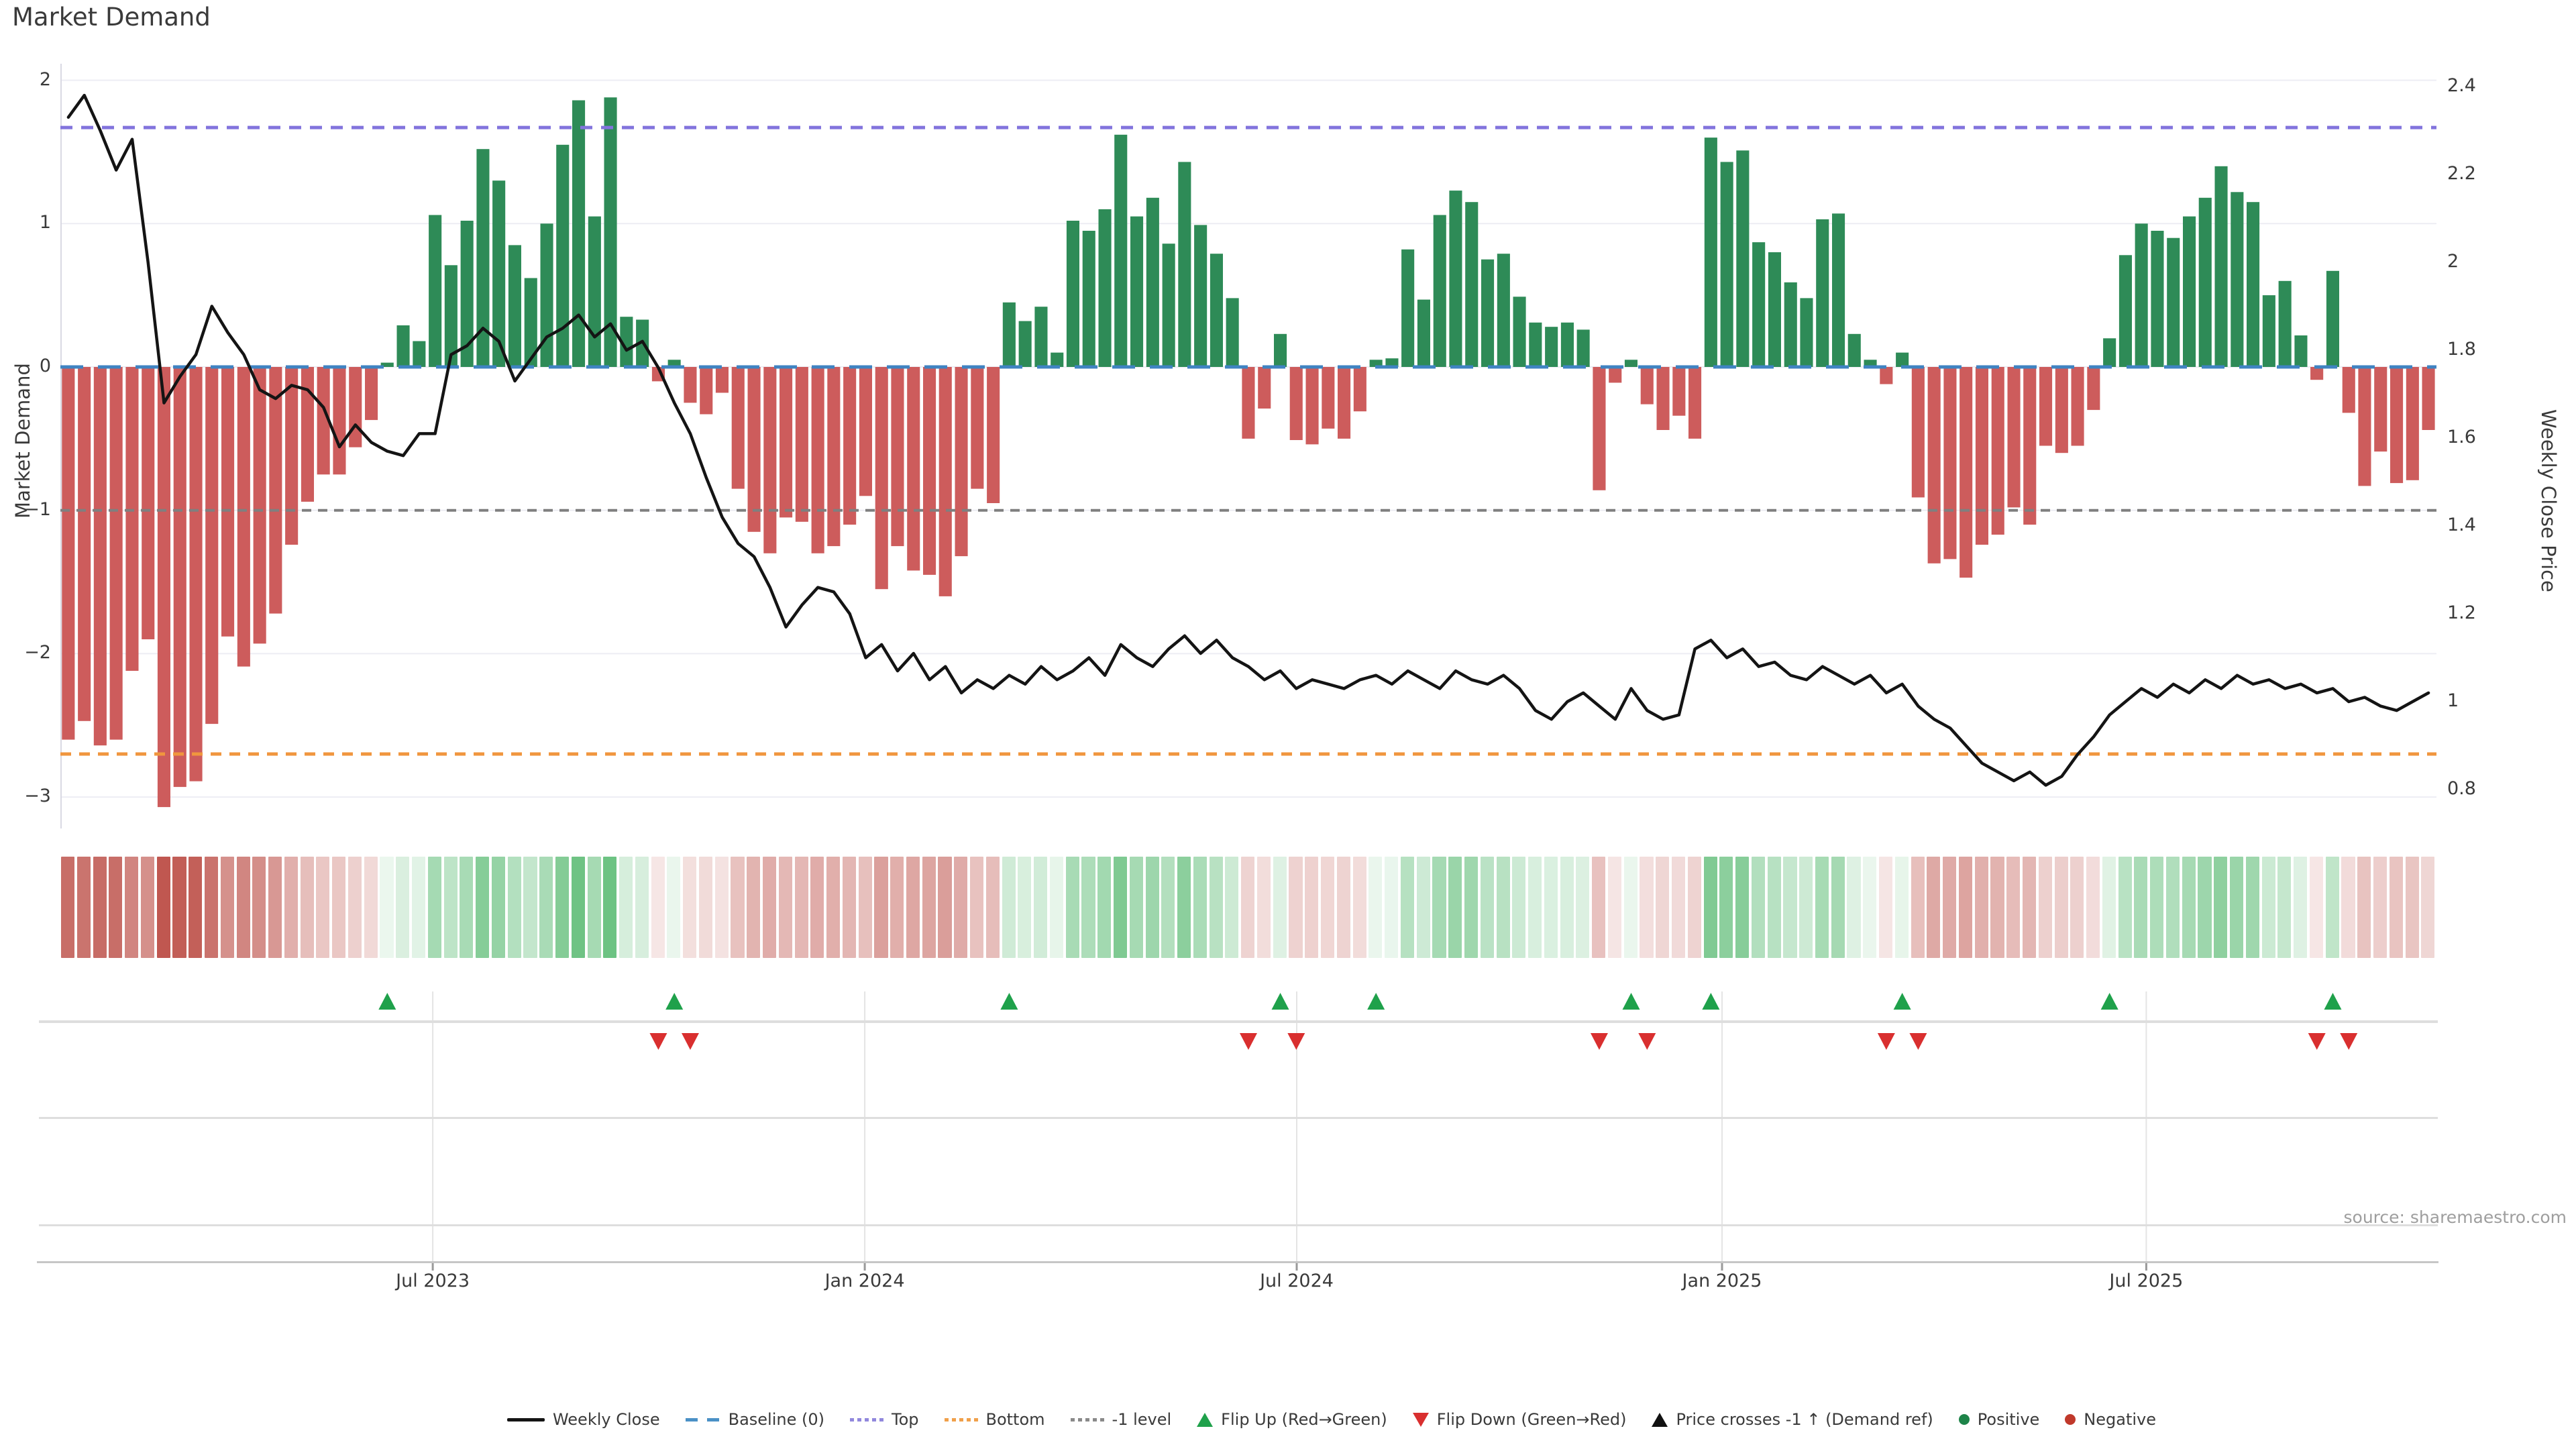 The width and height of the screenshot is (2576, 1449). Describe the element at coordinates (1015, 1419) in the screenshot. I see `legend-item-label: Bottom` at that location.